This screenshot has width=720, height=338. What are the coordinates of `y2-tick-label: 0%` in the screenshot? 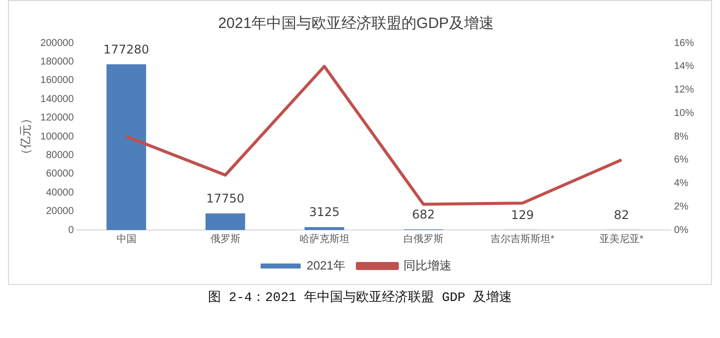 It's located at (681, 230).